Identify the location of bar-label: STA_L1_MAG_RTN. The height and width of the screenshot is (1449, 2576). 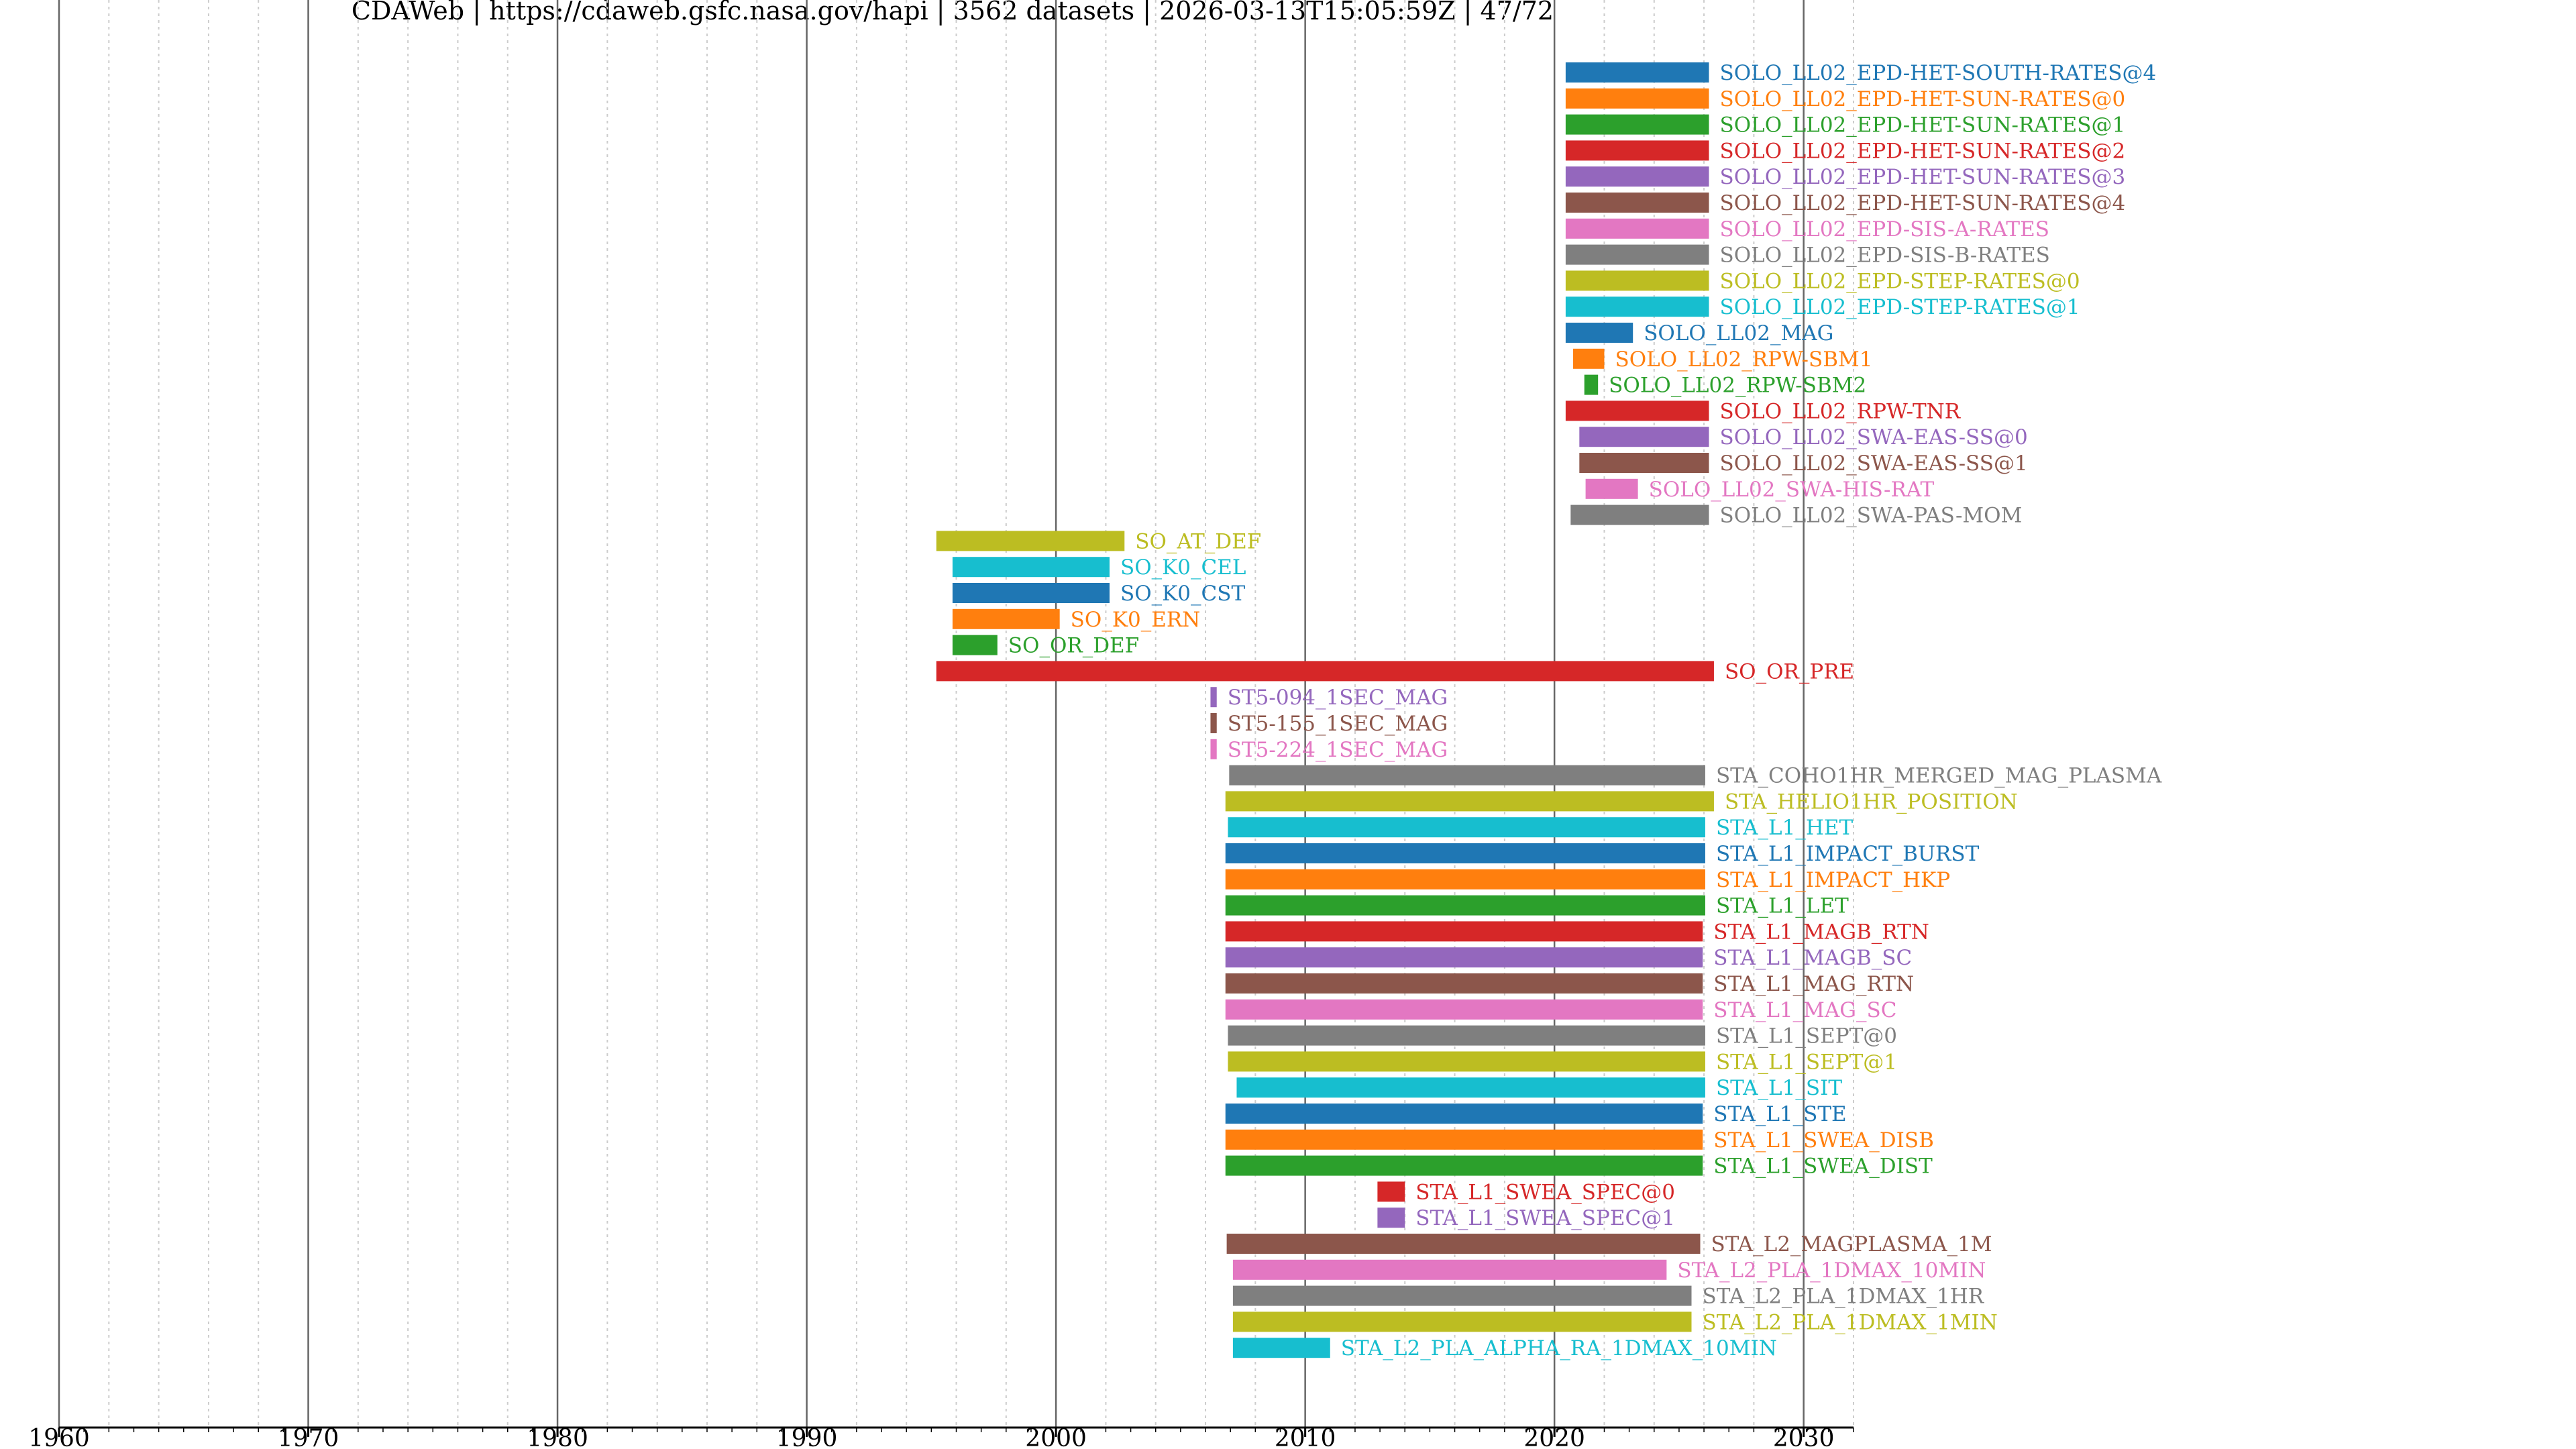
(1813, 984).